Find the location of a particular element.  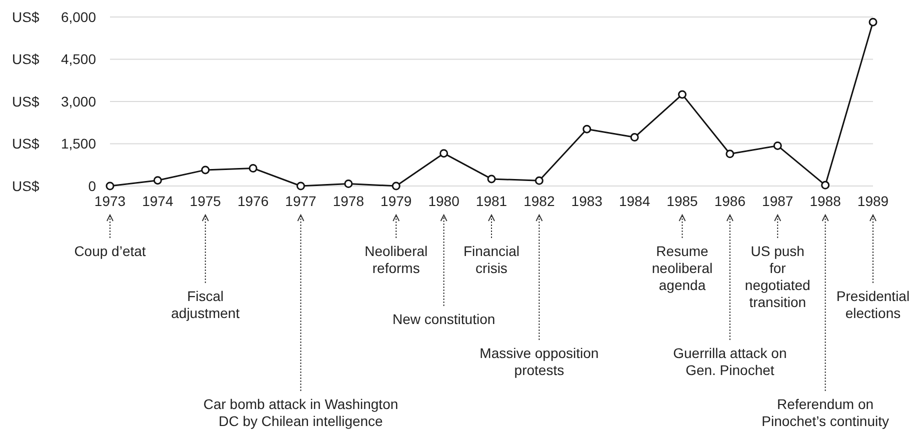

annotation: Referendum on Pinochet’s continuity is located at coordinates (825, 412).